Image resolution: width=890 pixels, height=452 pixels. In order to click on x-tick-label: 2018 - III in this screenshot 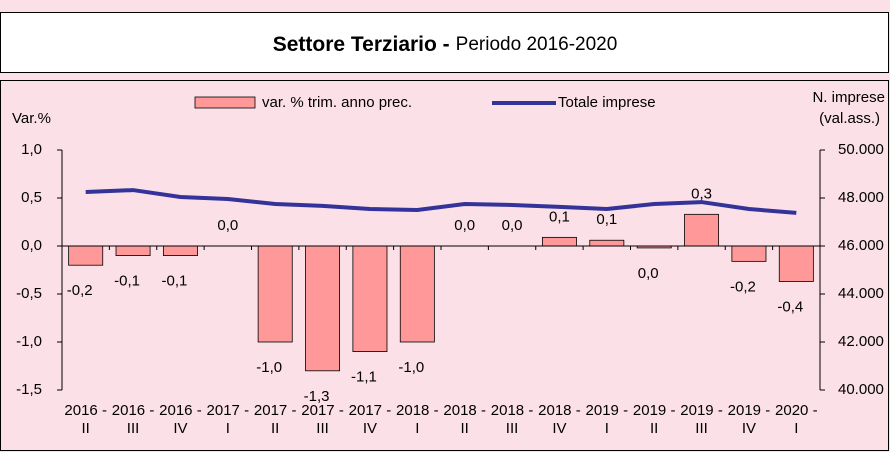, I will do `click(512, 419)`.